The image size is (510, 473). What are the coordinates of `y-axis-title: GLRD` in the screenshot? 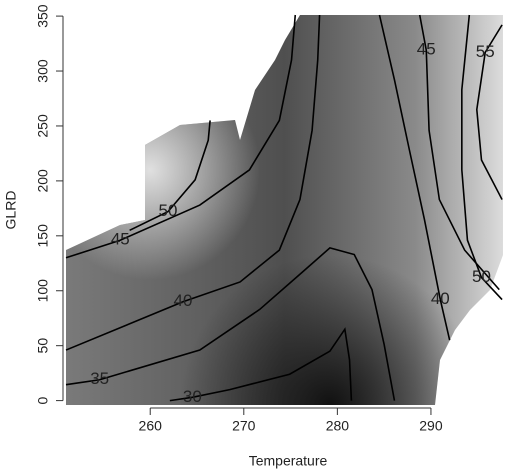 It's located at (11, 210).